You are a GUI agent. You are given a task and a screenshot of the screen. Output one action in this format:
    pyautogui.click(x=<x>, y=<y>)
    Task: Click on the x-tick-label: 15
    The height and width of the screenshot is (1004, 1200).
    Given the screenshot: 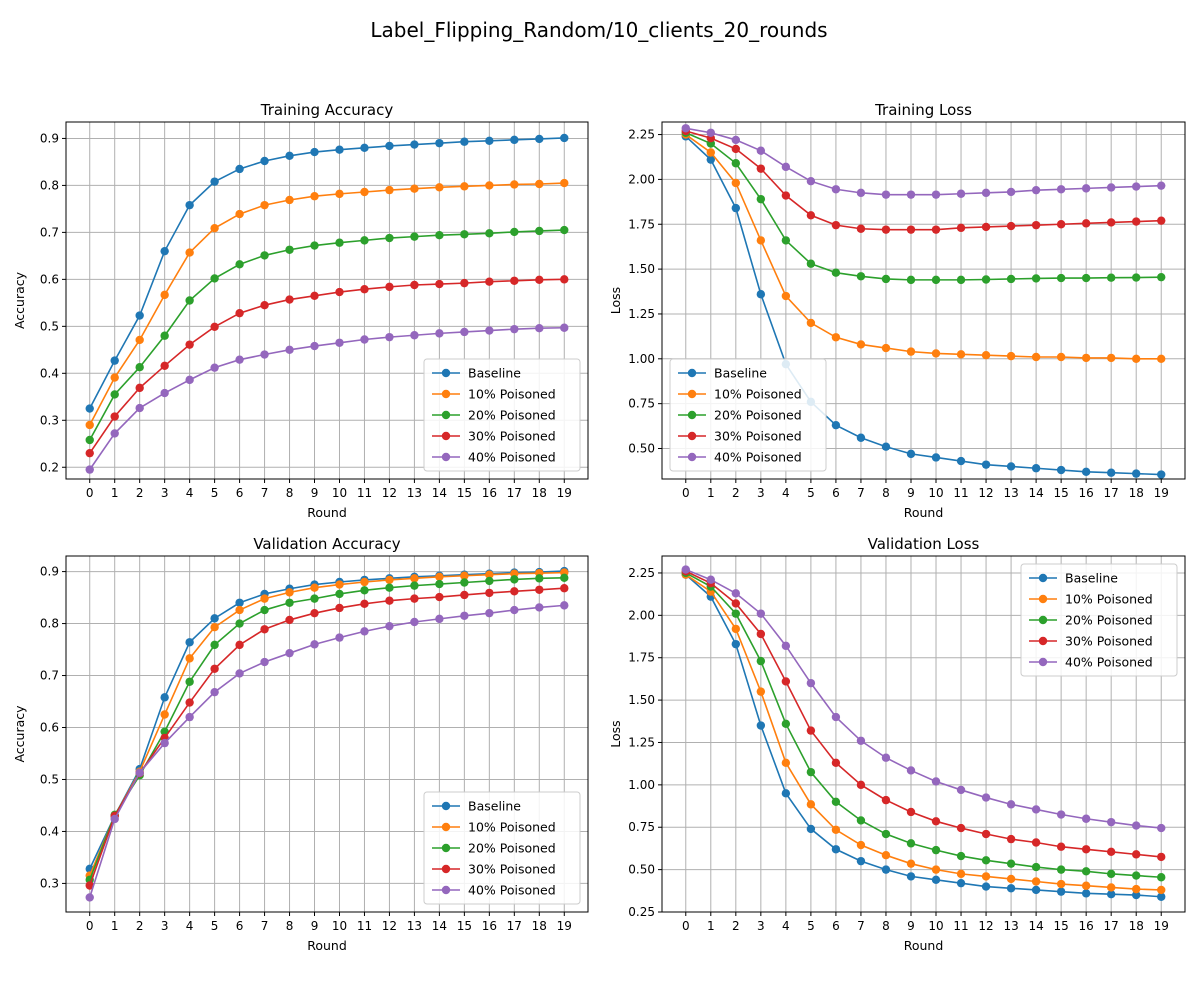 What is the action you would take?
    pyautogui.click(x=464, y=493)
    